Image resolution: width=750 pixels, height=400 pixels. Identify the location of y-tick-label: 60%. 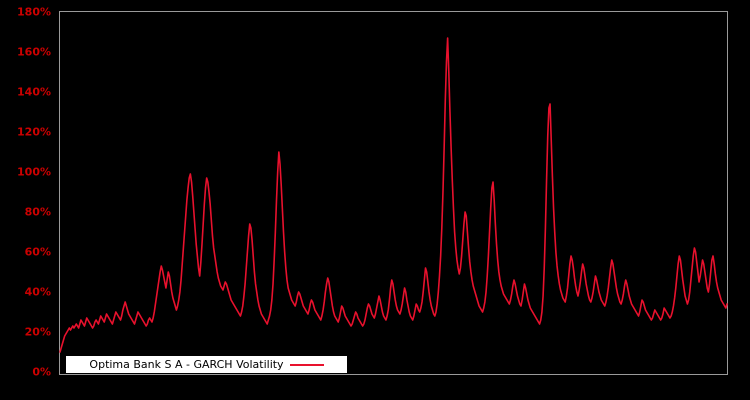
(37, 252).